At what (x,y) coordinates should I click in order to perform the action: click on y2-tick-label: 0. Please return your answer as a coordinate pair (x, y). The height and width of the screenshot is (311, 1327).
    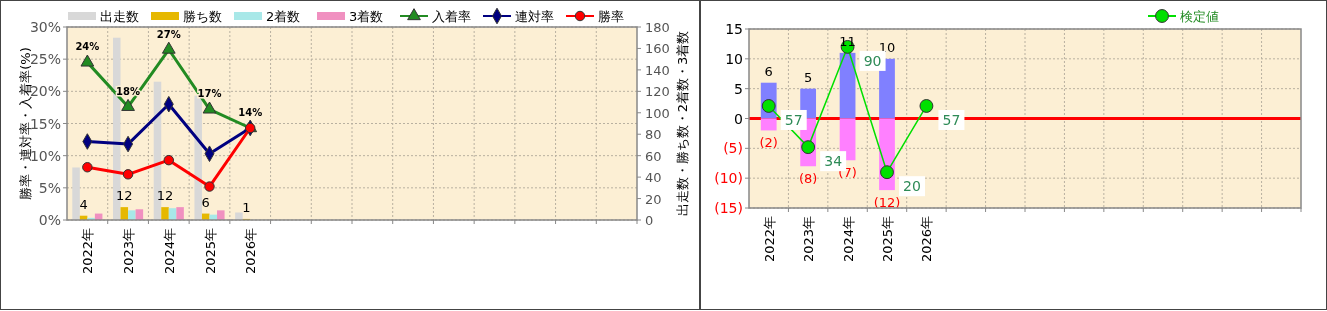
    Looking at the image, I should click on (649, 220).